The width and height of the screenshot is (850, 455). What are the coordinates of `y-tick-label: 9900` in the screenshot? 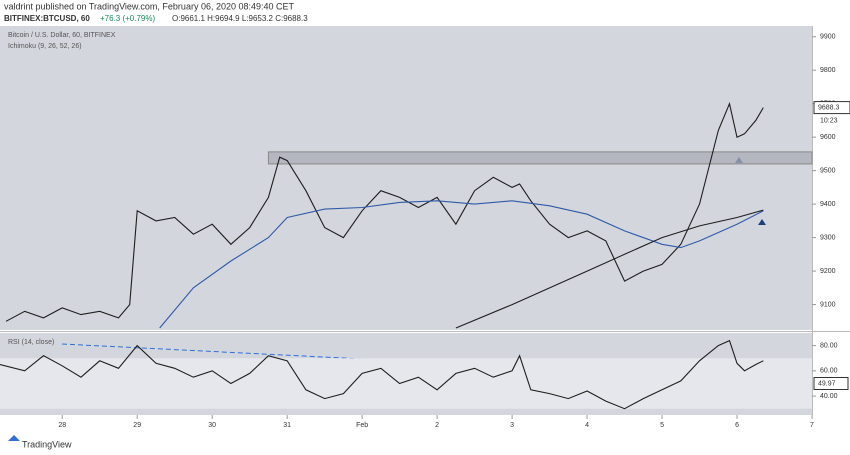 It's located at (828, 37).